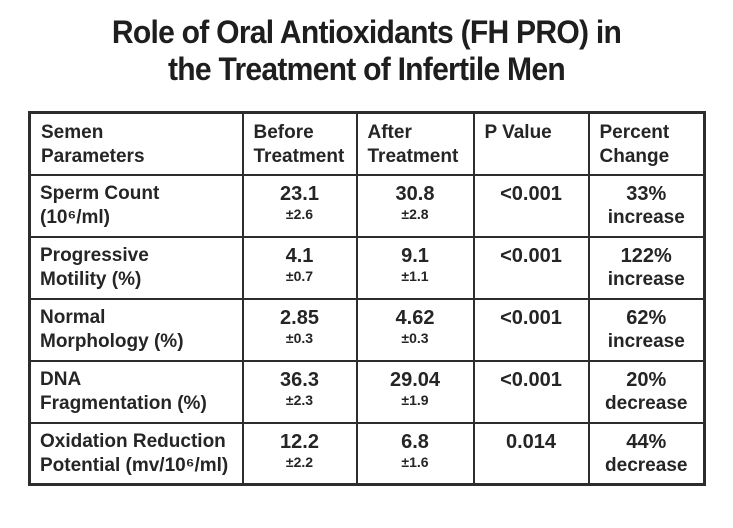 This screenshot has height=528, width=733. I want to click on before-treatment-cell: 4.1 ±0.7, so click(299, 267).